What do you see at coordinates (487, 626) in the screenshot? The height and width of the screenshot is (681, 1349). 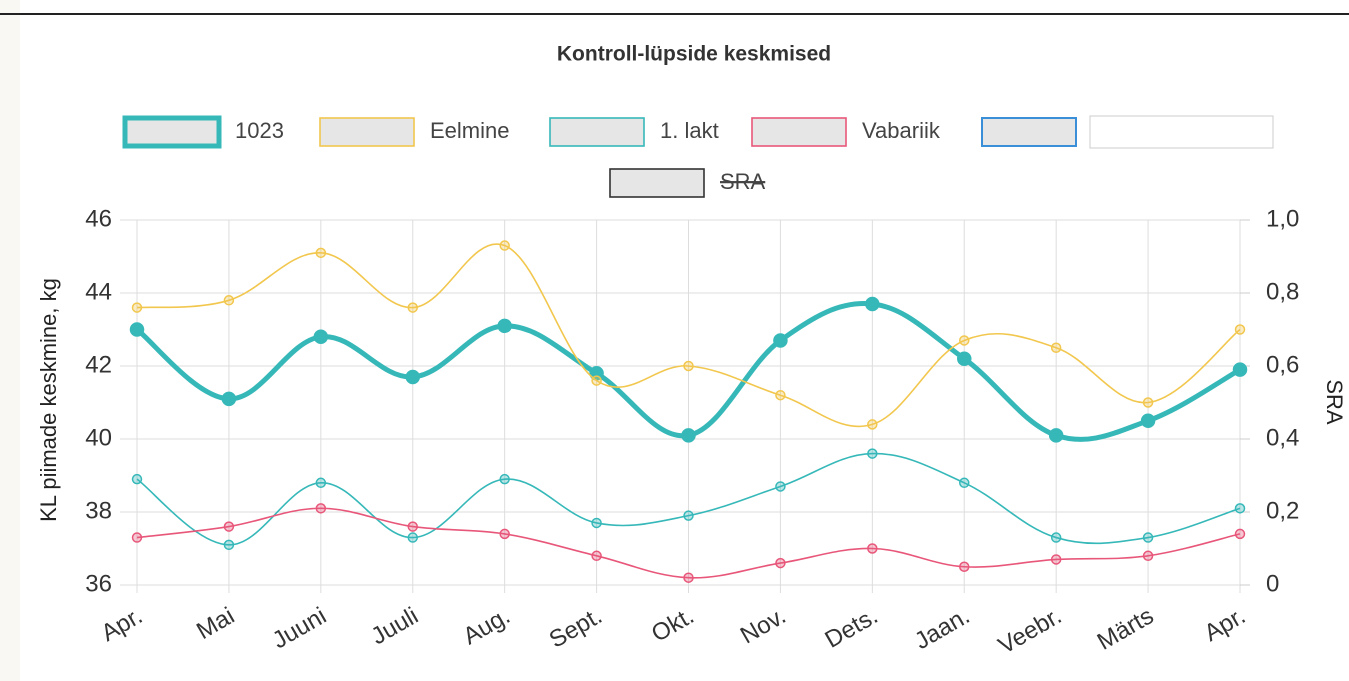 I see `x-tick-label: Aug.` at bounding box center [487, 626].